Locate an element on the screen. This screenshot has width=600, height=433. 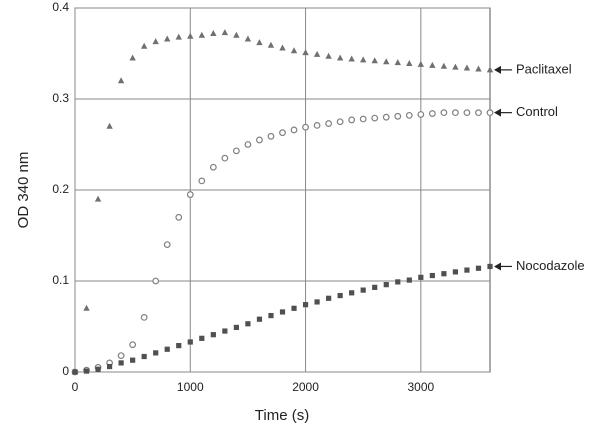
y-tick-label: 0.2 is located at coordinates (60, 189).